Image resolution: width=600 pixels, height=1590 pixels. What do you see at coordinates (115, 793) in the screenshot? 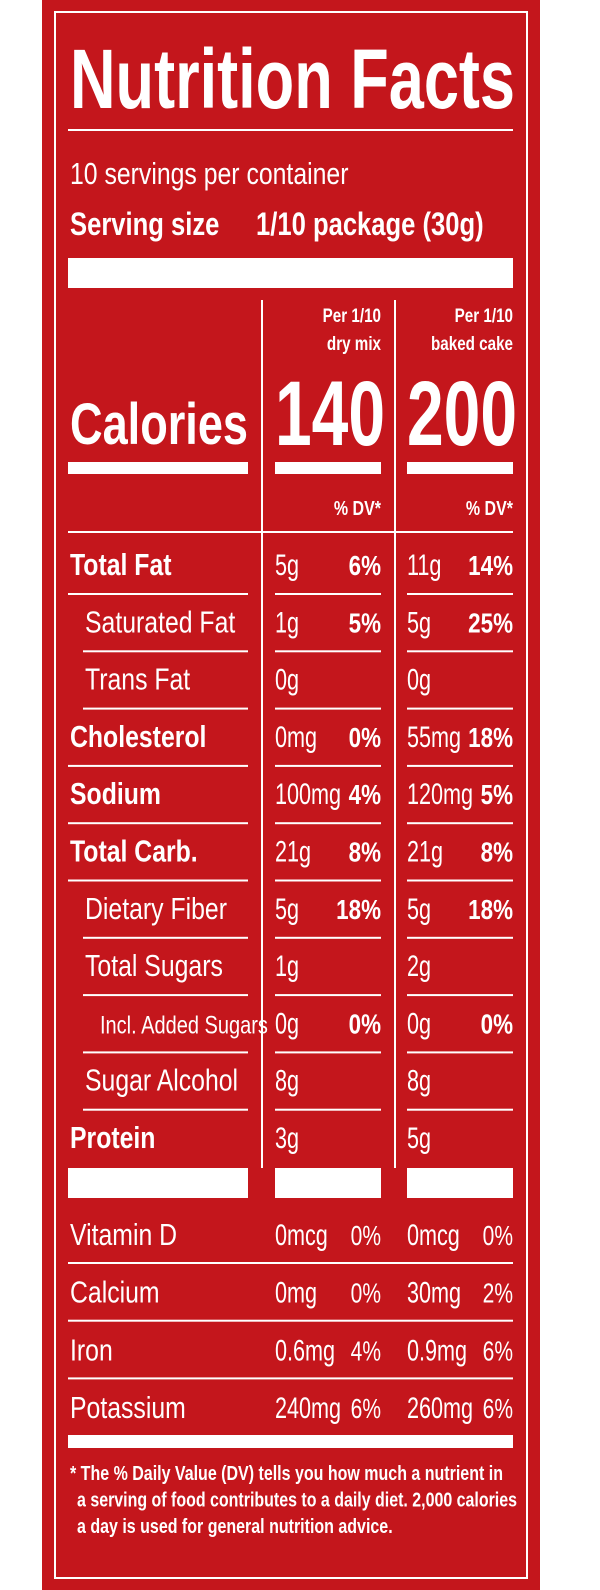
I see `nutrient-name: Sodium` at bounding box center [115, 793].